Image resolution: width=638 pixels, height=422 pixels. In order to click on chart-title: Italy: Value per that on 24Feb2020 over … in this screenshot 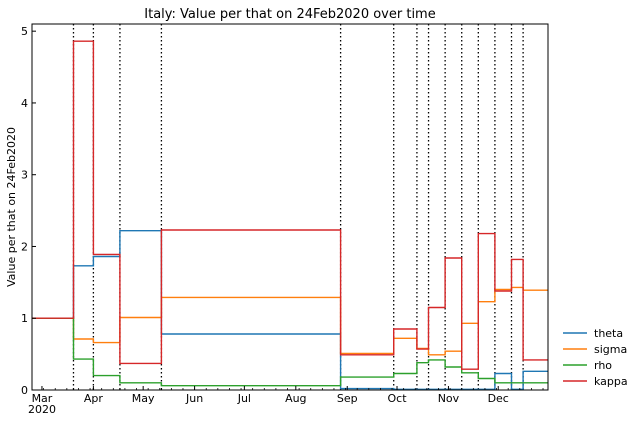, I will do `click(289, 14)`.